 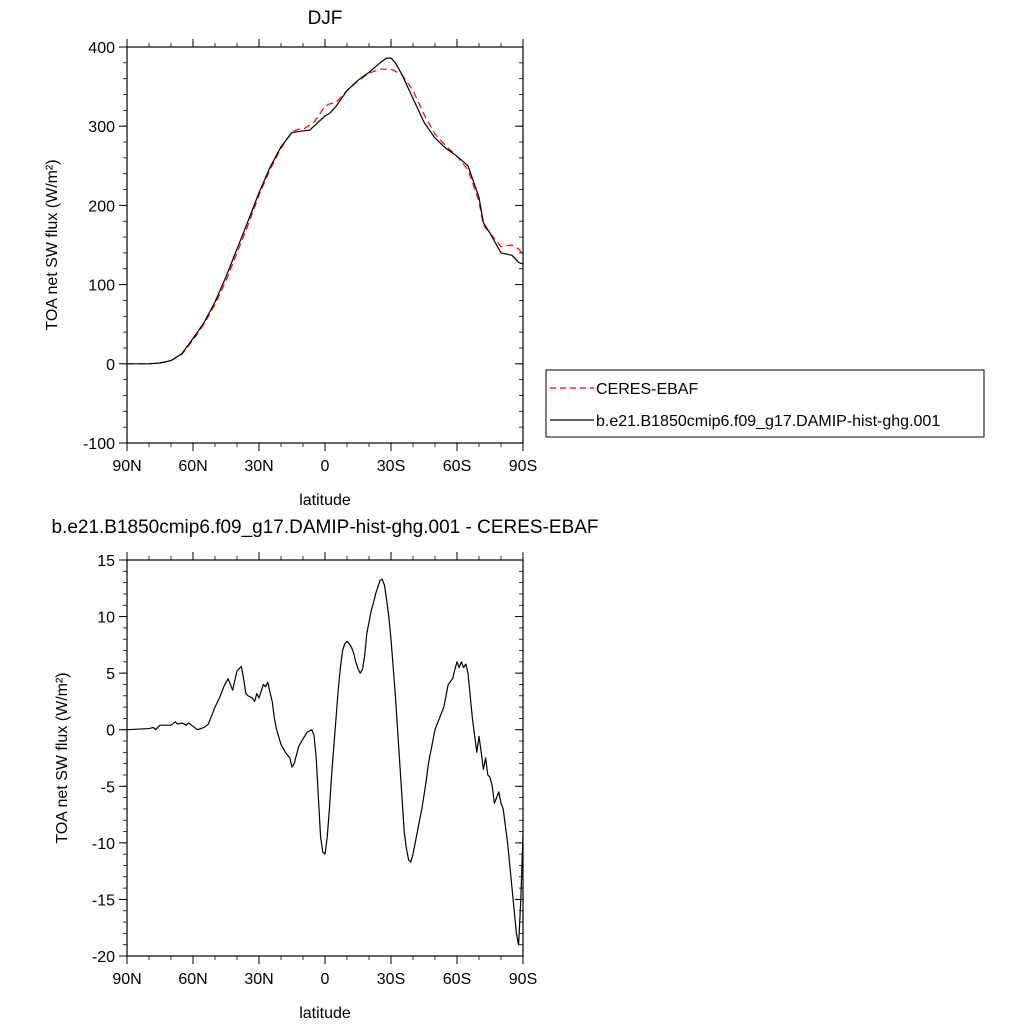 What do you see at coordinates (523, 466) in the screenshot?
I see `top-xtick-label: 90S` at bounding box center [523, 466].